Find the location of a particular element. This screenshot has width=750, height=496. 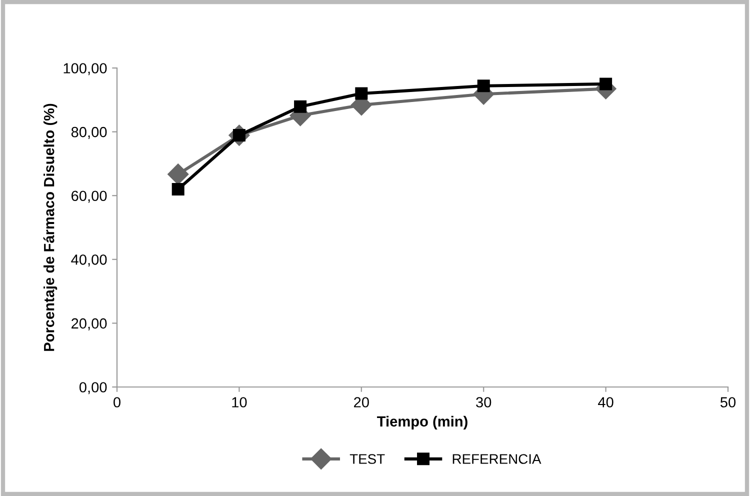

x-tick-label: 0 is located at coordinates (117, 402).